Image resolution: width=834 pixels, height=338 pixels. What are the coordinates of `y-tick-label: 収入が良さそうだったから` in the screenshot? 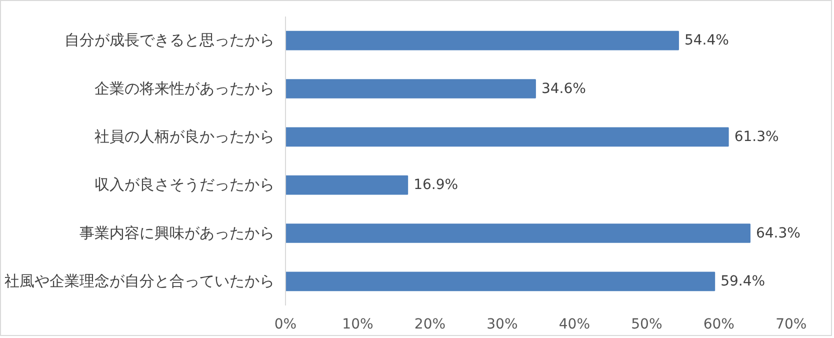 It's located at (184, 185).